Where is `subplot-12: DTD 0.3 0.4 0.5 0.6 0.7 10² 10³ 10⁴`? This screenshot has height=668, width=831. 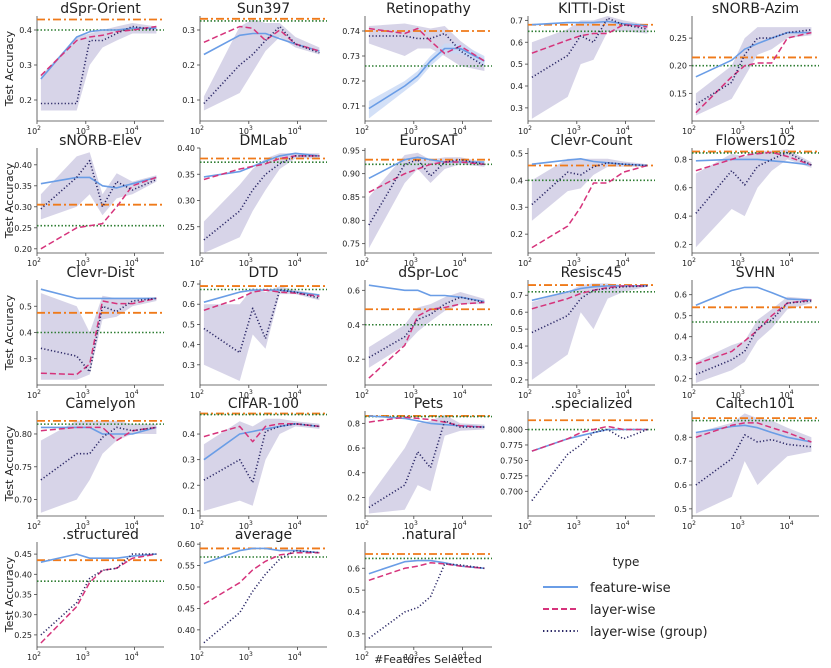 subplot-12: DTD 0.3 0.4 0.5 0.6 0.7 10² 10³ 10⁴ is located at coordinates (254, 332).